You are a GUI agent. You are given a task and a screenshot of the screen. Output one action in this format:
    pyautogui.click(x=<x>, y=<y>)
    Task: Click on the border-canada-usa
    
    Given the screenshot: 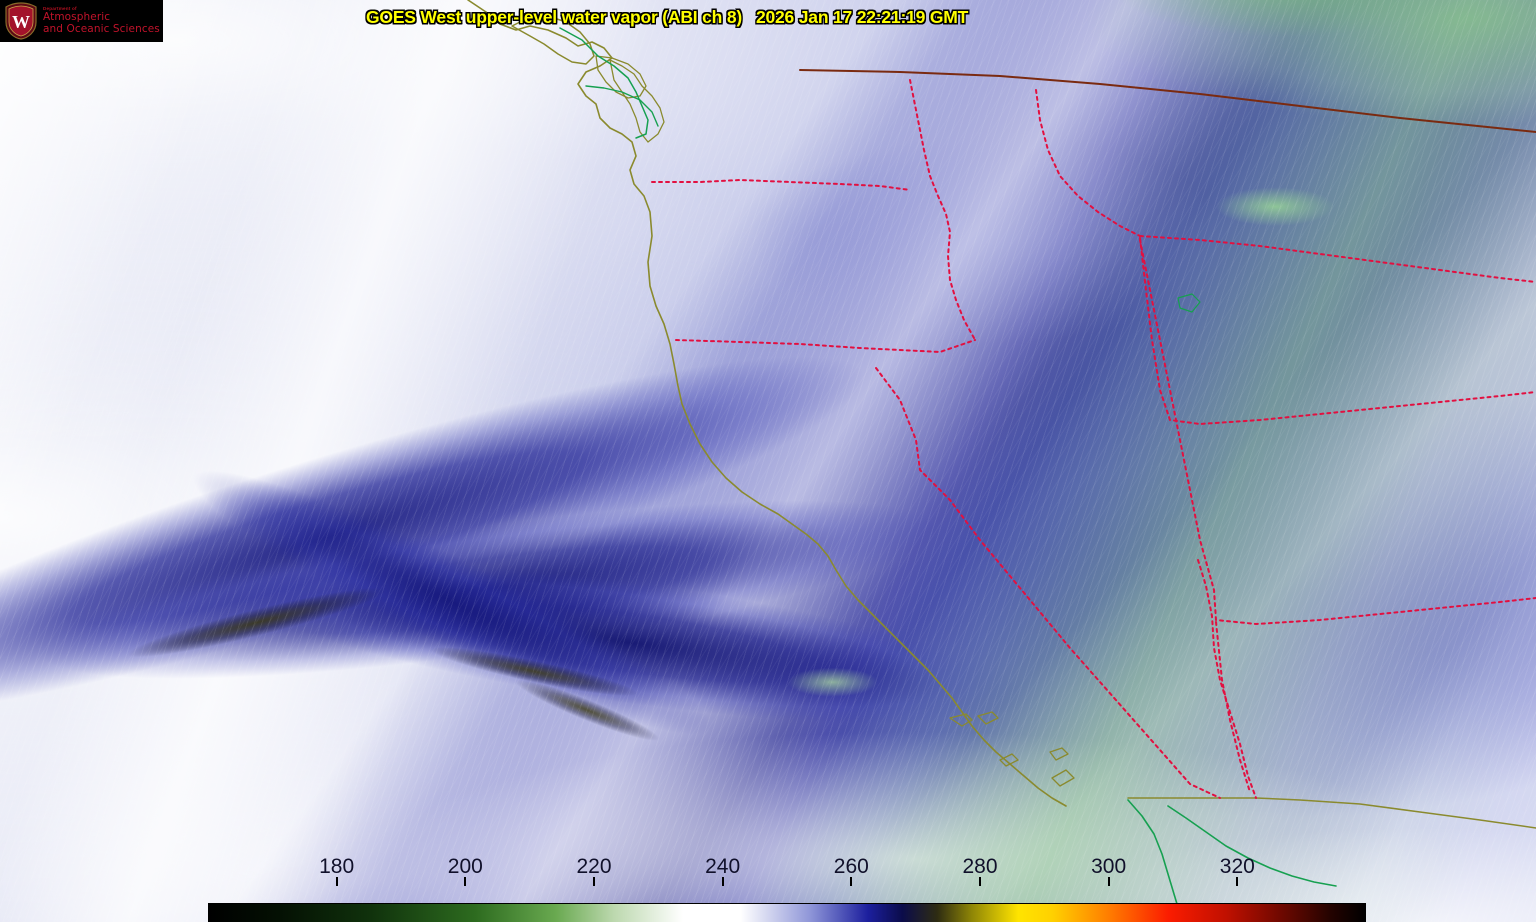 What is the action you would take?
    pyautogui.click(x=1167, y=101)
    